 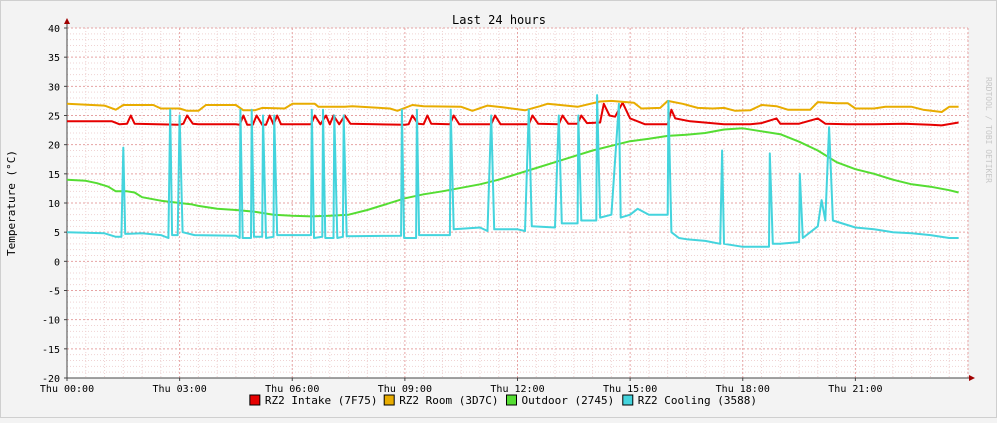 I want to click on y-tick-label: 15, so click(x=54, y=175).